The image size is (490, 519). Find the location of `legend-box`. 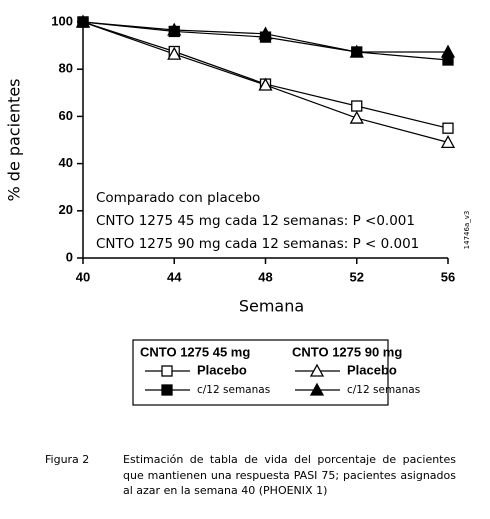

legend-box is located at coordinates (260, 372).